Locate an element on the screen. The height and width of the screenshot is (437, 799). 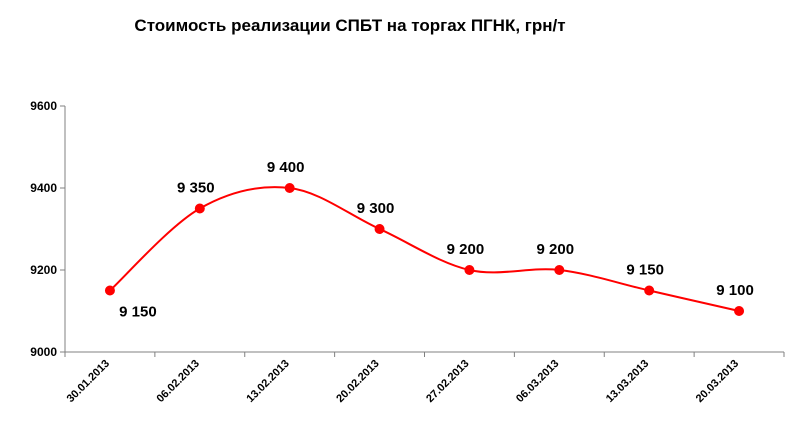
x-tick-label: 20.03.2013 is located at coordinates (717, 381).